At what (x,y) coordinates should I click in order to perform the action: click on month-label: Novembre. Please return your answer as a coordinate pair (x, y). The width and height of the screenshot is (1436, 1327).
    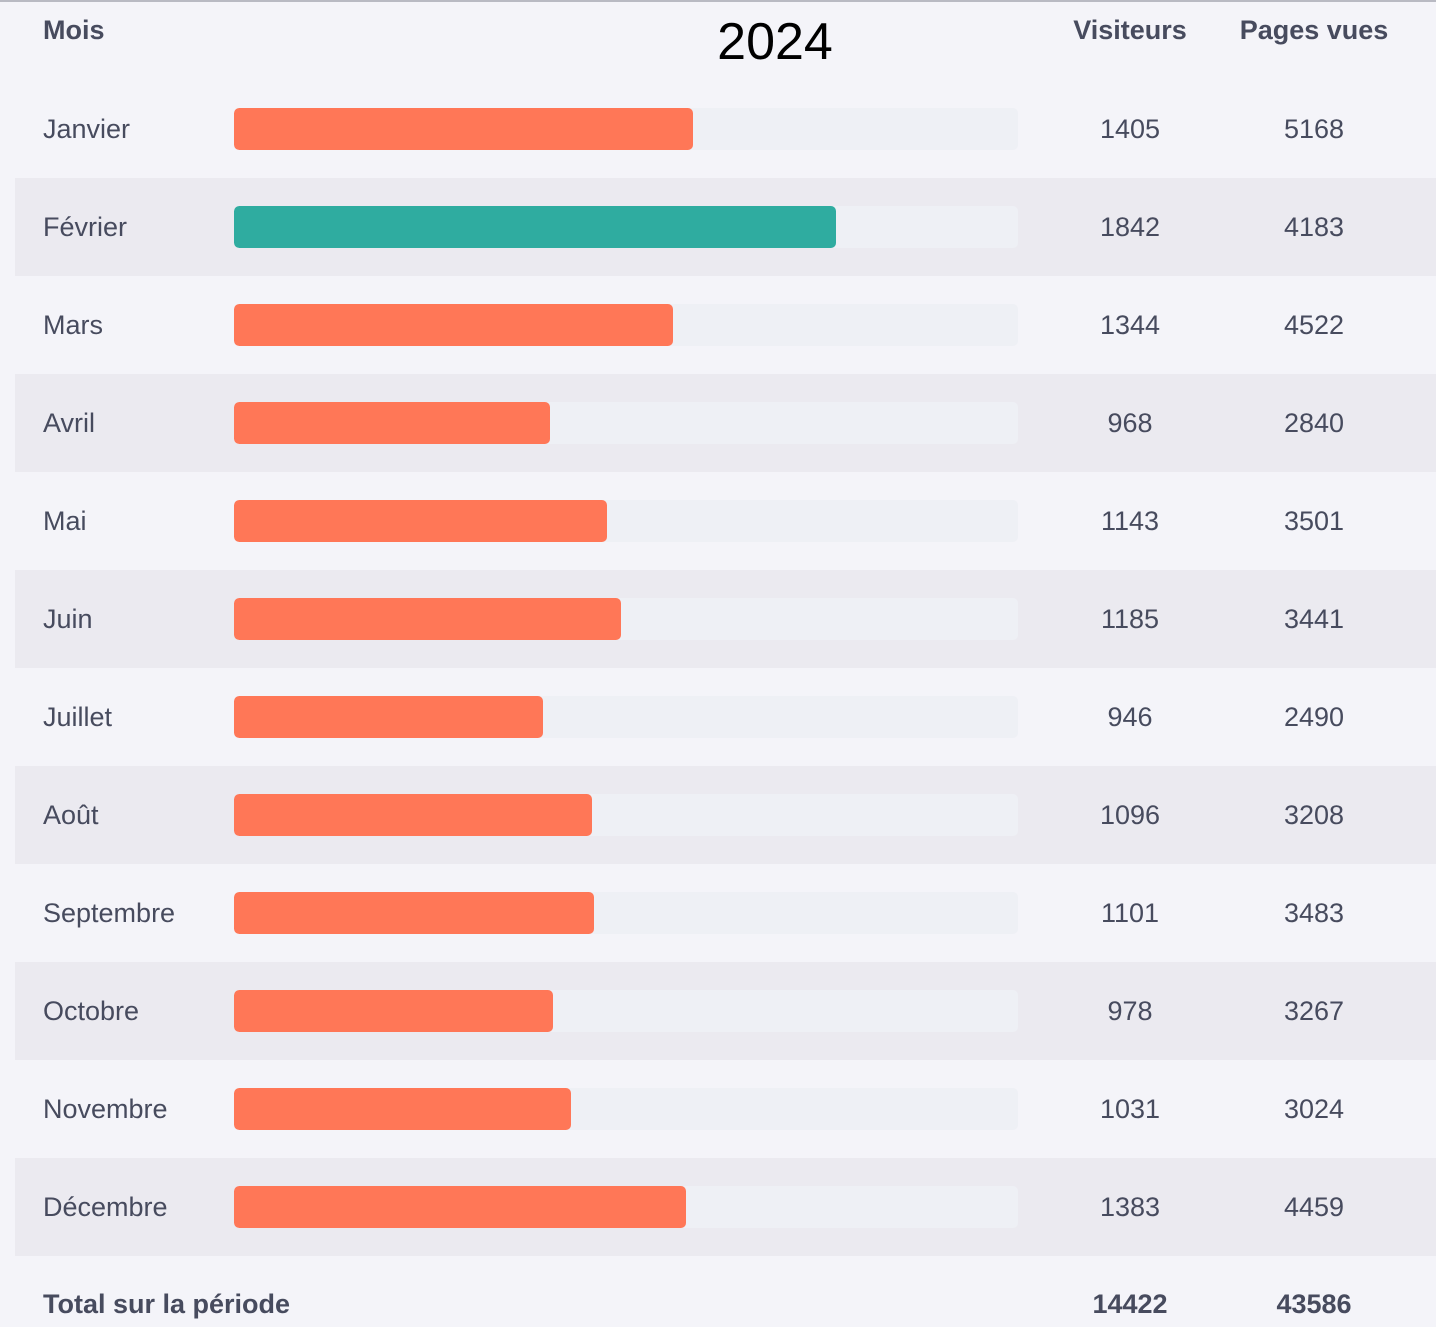
    Looking at the image, I should click on (105, 1109).